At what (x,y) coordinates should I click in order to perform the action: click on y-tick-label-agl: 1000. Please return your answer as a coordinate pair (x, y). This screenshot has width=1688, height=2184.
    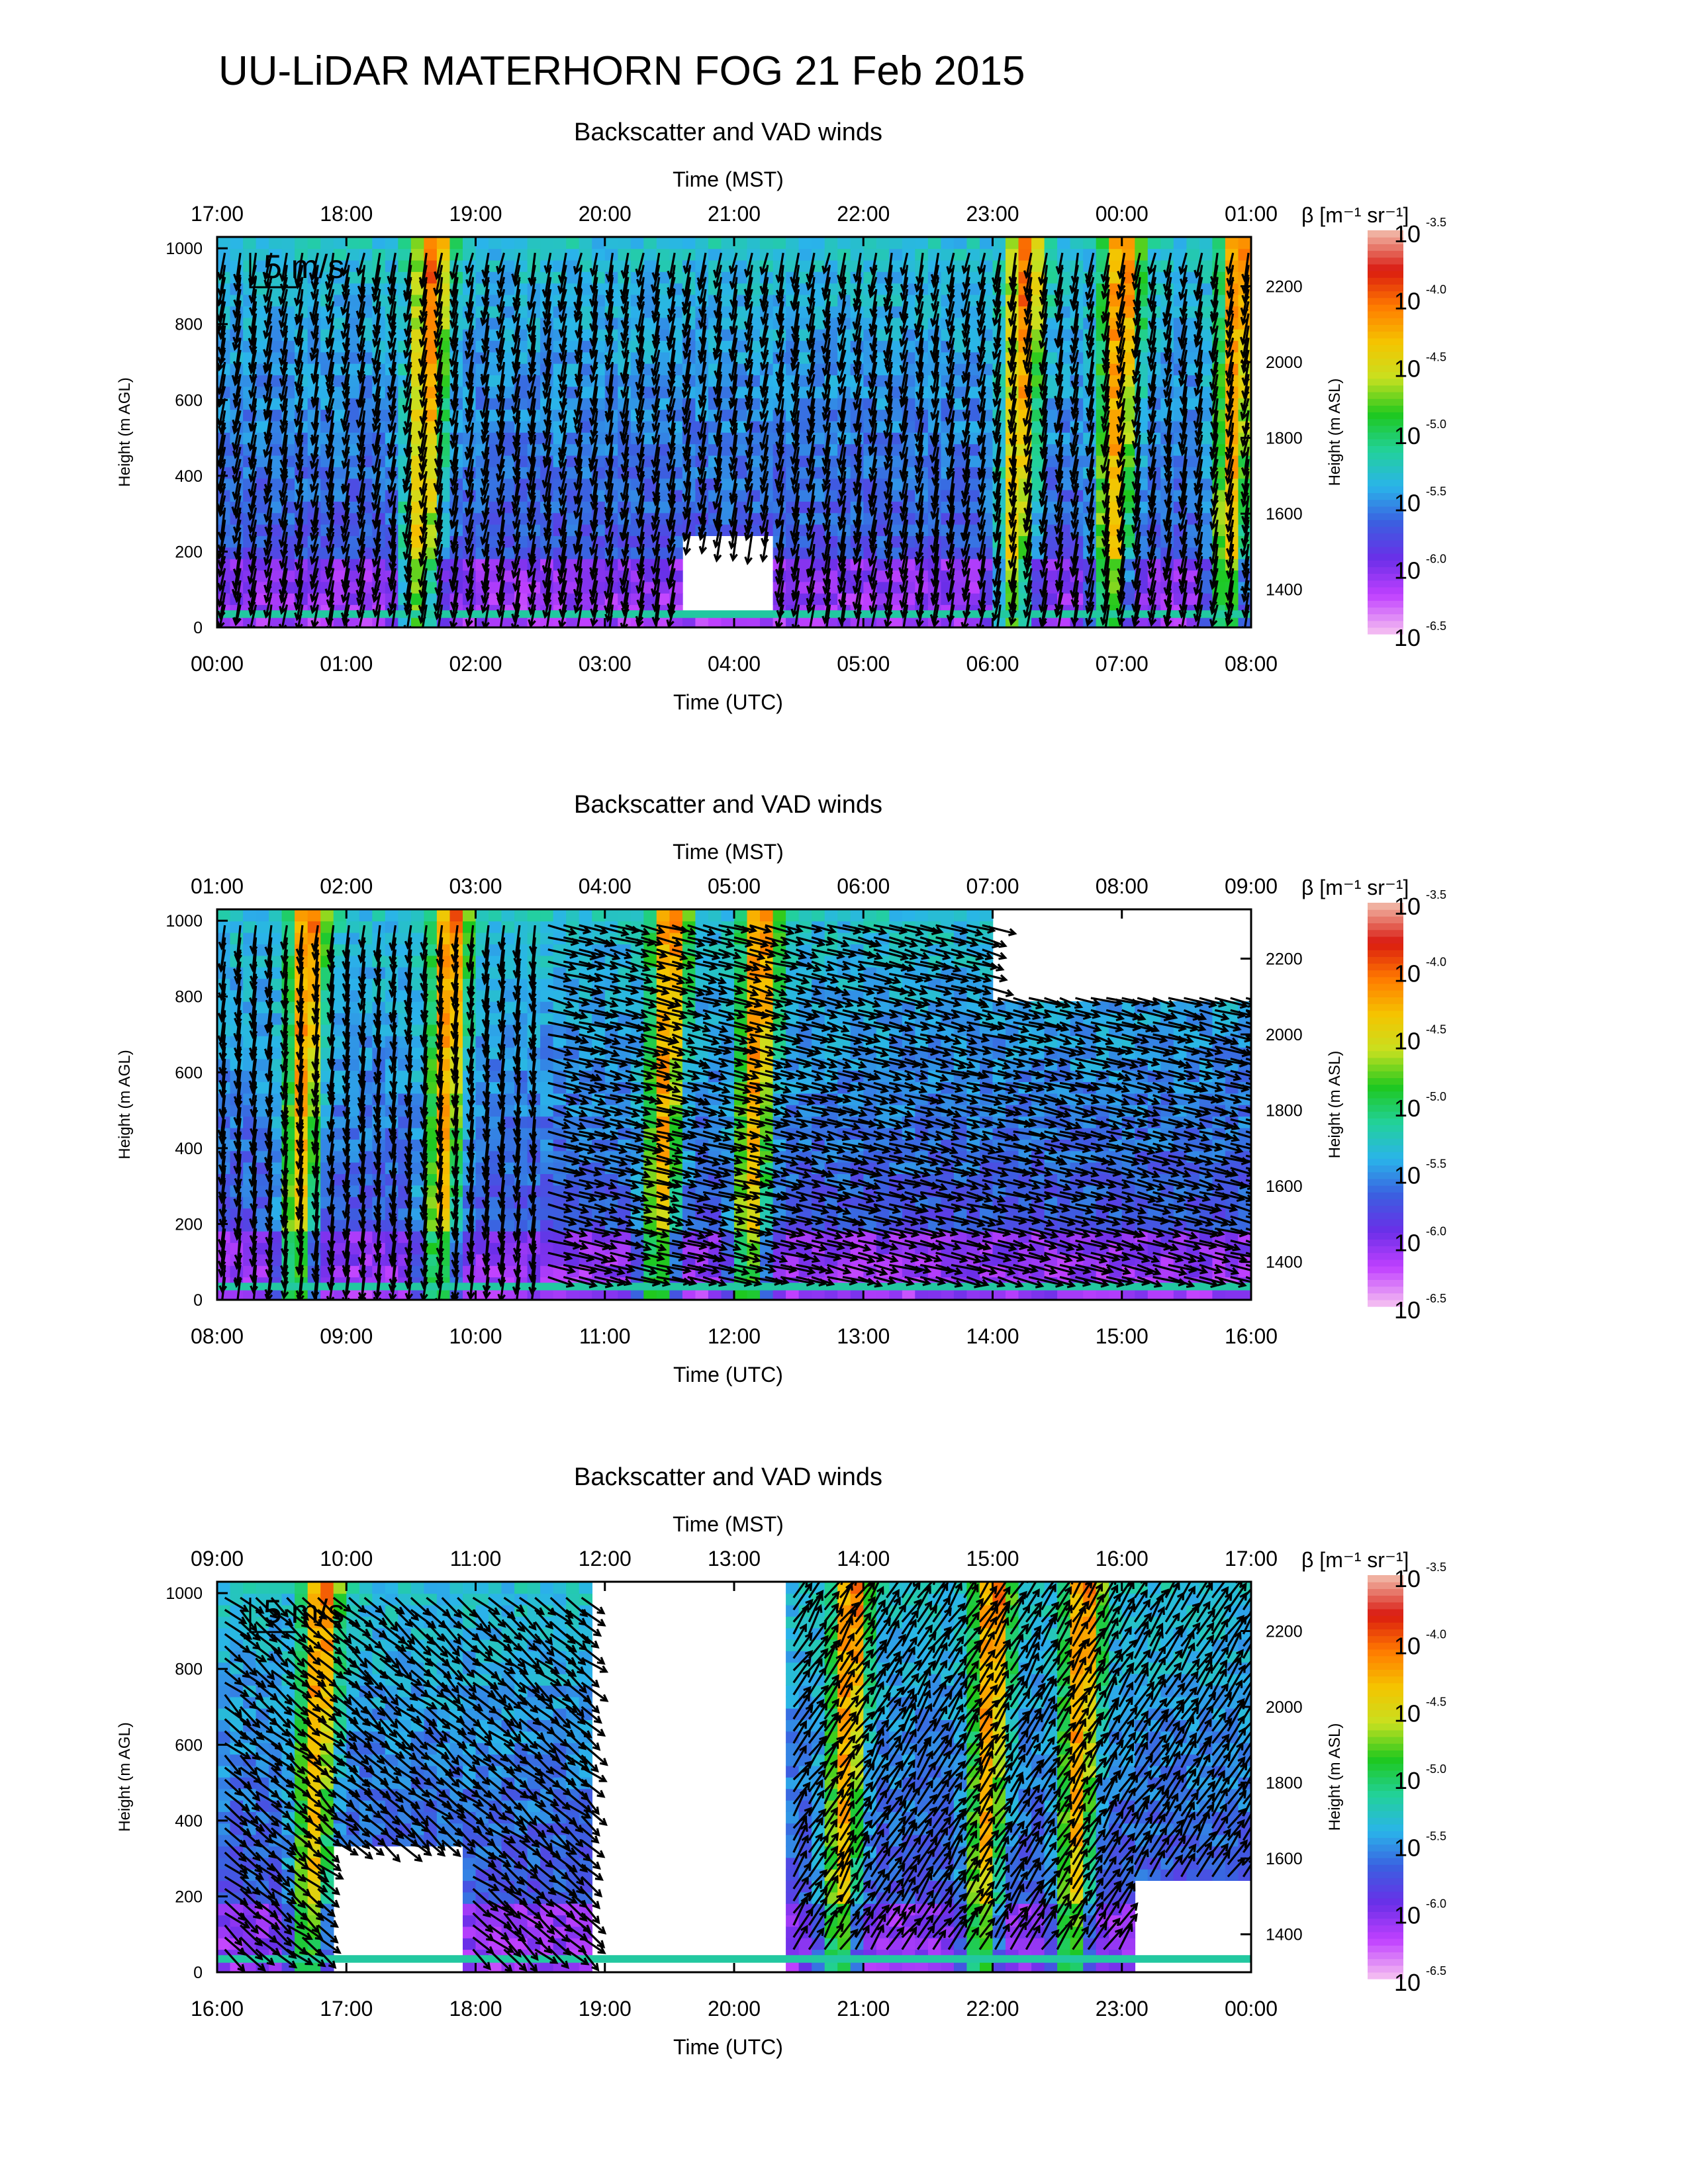
    Looking at the image, I should click on (184, 249).